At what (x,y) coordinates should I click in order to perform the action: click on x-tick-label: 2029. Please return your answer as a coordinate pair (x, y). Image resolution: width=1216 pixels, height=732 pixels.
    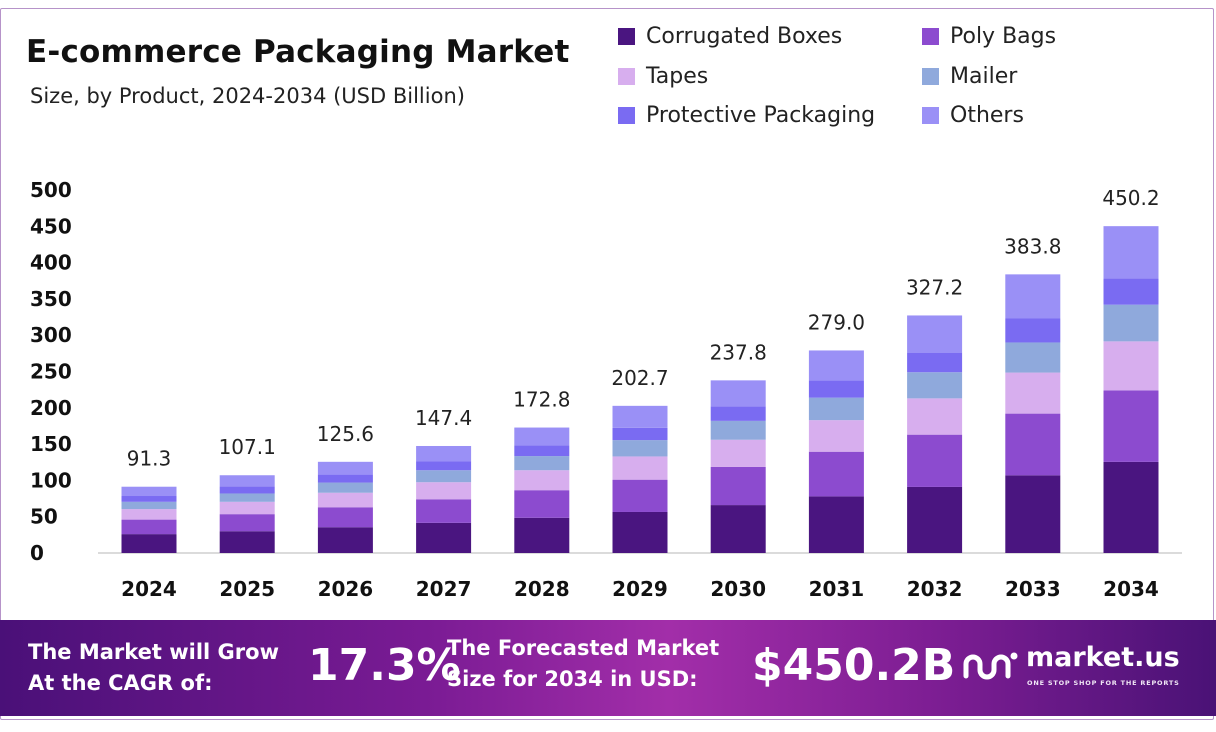
    Looking at the image, I should click on (640, 589).